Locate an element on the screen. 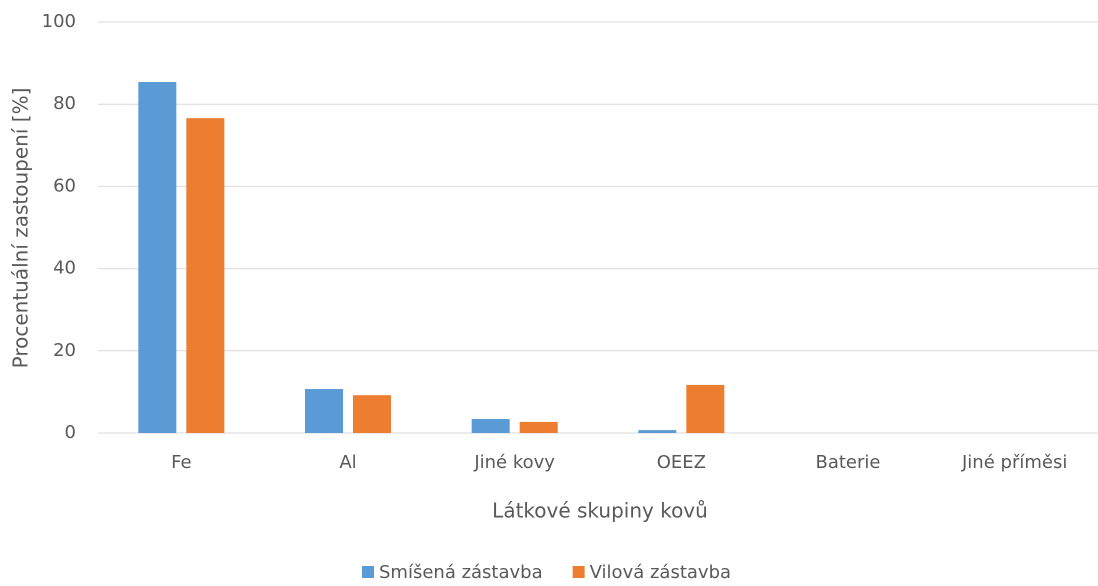 This screenshot has width=1098, height=586. y-axis-title: Procentuální zastoupení [%] is located at coordinates (21, 228).